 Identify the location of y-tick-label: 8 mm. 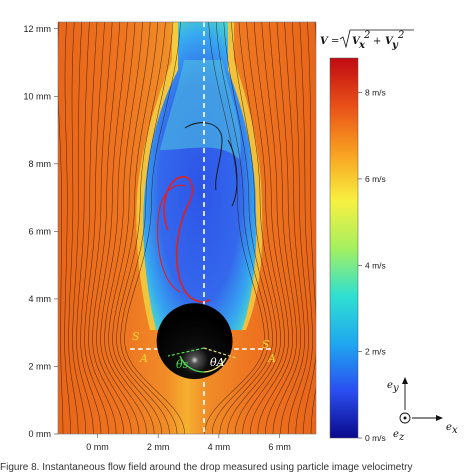
(40, 164).